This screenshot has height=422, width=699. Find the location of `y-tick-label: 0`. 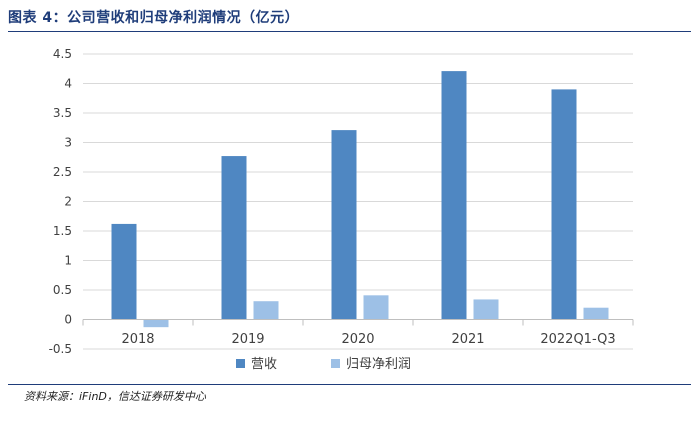

y-tick-label: 0 is located at coordinates (68, 320).